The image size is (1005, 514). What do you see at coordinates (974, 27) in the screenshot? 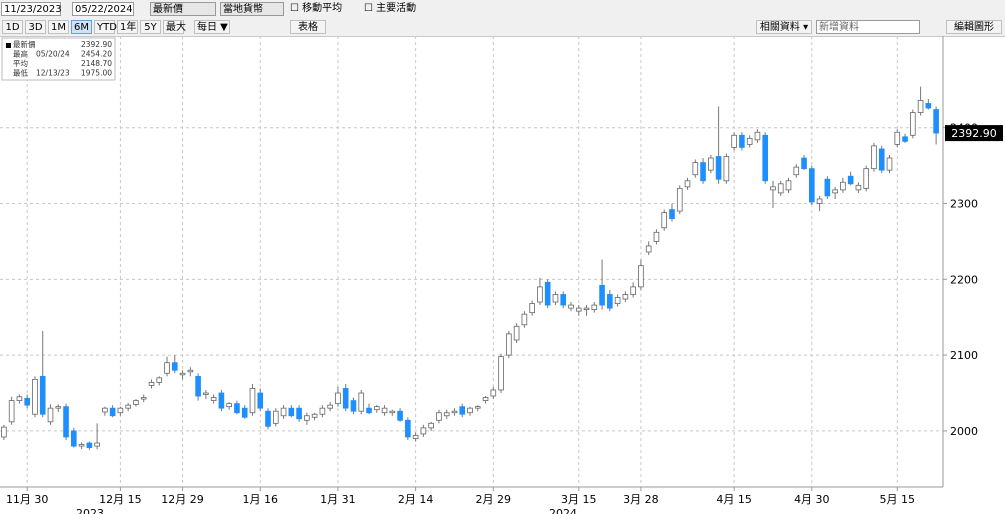
I see `edit-chart: 編輯圖形` at bounding box center [974, 27].